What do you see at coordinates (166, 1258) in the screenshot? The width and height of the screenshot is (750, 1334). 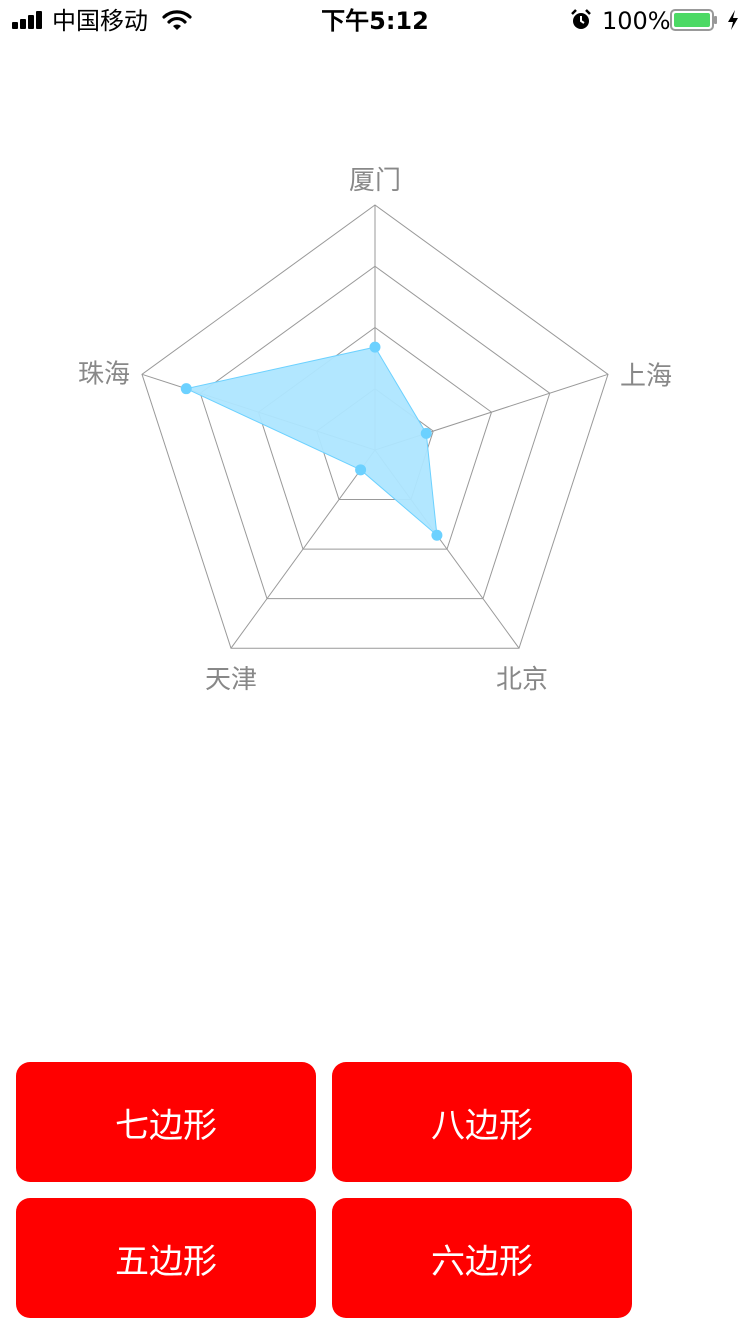 I see `pentagon-button: 五边形` at bounding box center [166, 1258].